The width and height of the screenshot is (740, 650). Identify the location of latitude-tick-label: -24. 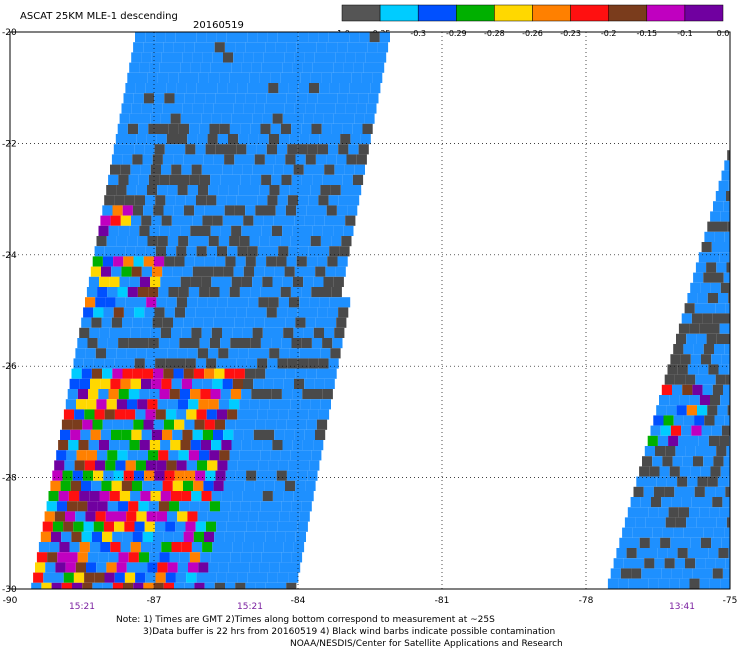
(9, 256).